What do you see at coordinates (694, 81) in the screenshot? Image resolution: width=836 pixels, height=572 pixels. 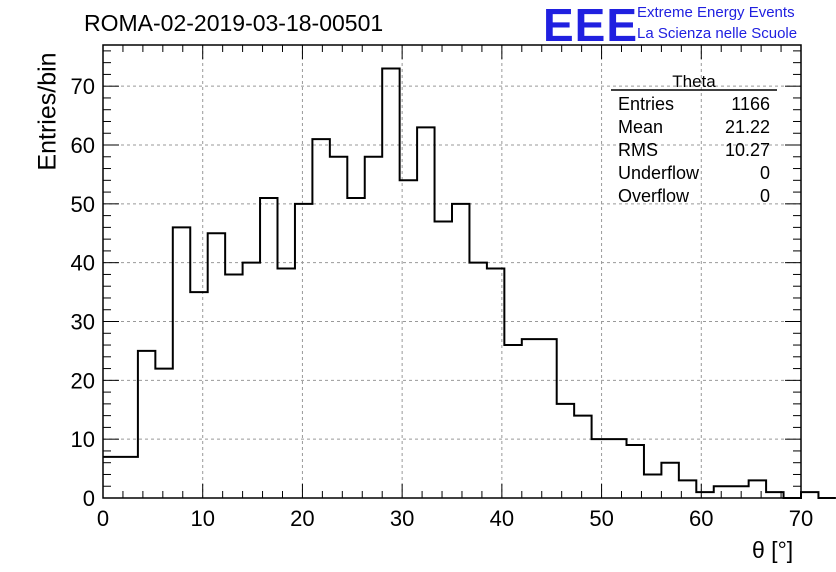 I see `stats-title: Theta` at bounding box center [694, 81].